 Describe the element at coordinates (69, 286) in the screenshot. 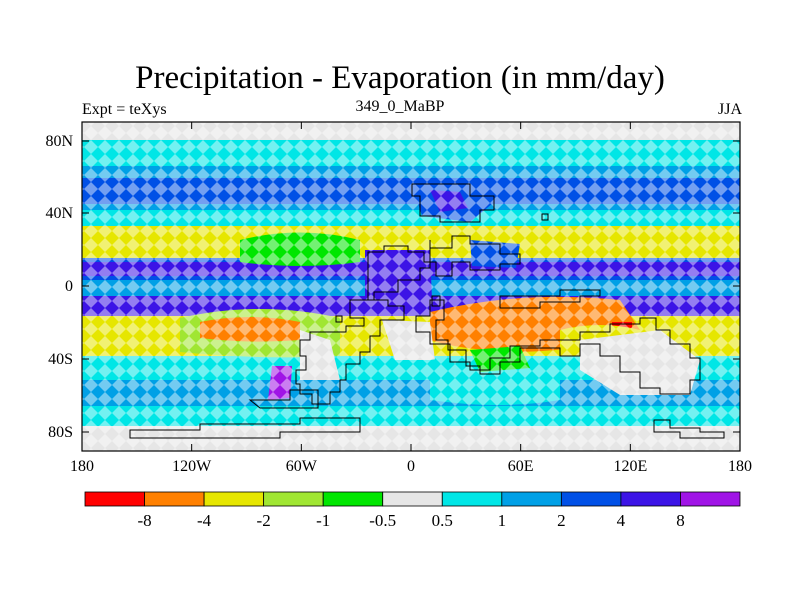

I see `lat-tick-label: 0` at that location.